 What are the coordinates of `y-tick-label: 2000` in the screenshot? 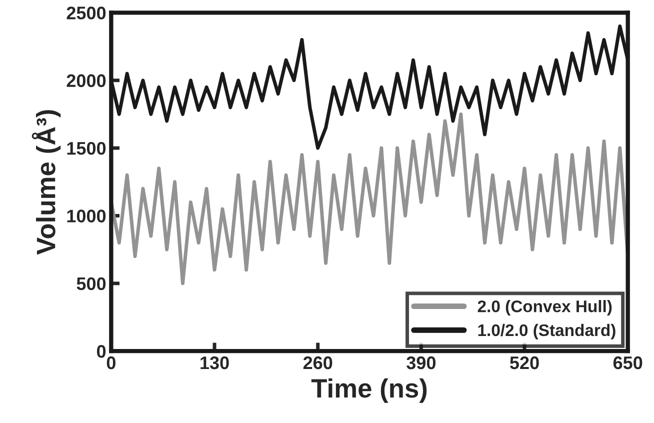 It's located at (86, 81).